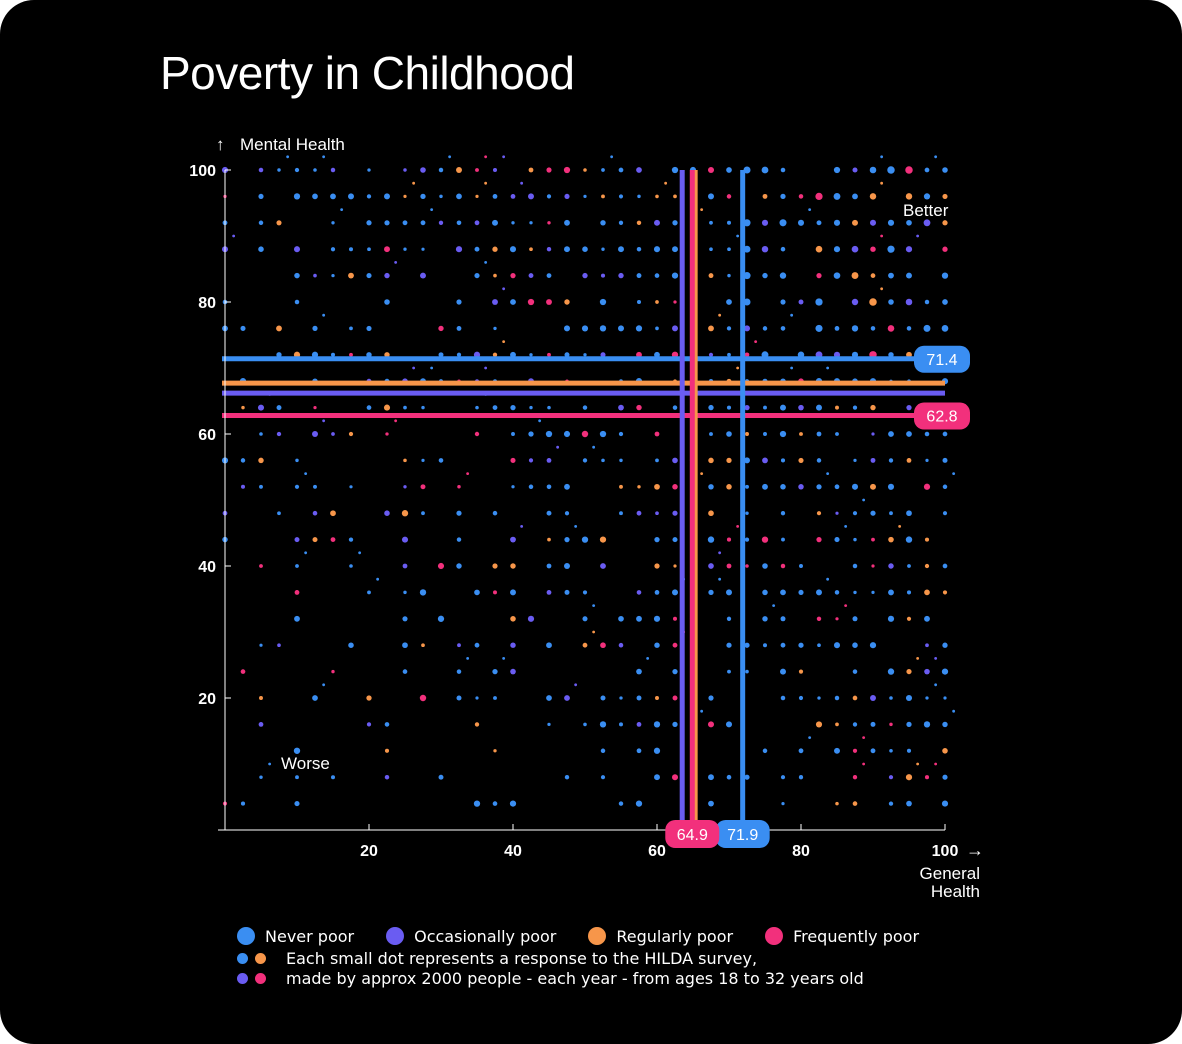 The image size is (1182, 1044). What do you see at coordinates (295, 936) in the screenshot?
I see `legend-item: Never poor` at bounding box center [295, 936].